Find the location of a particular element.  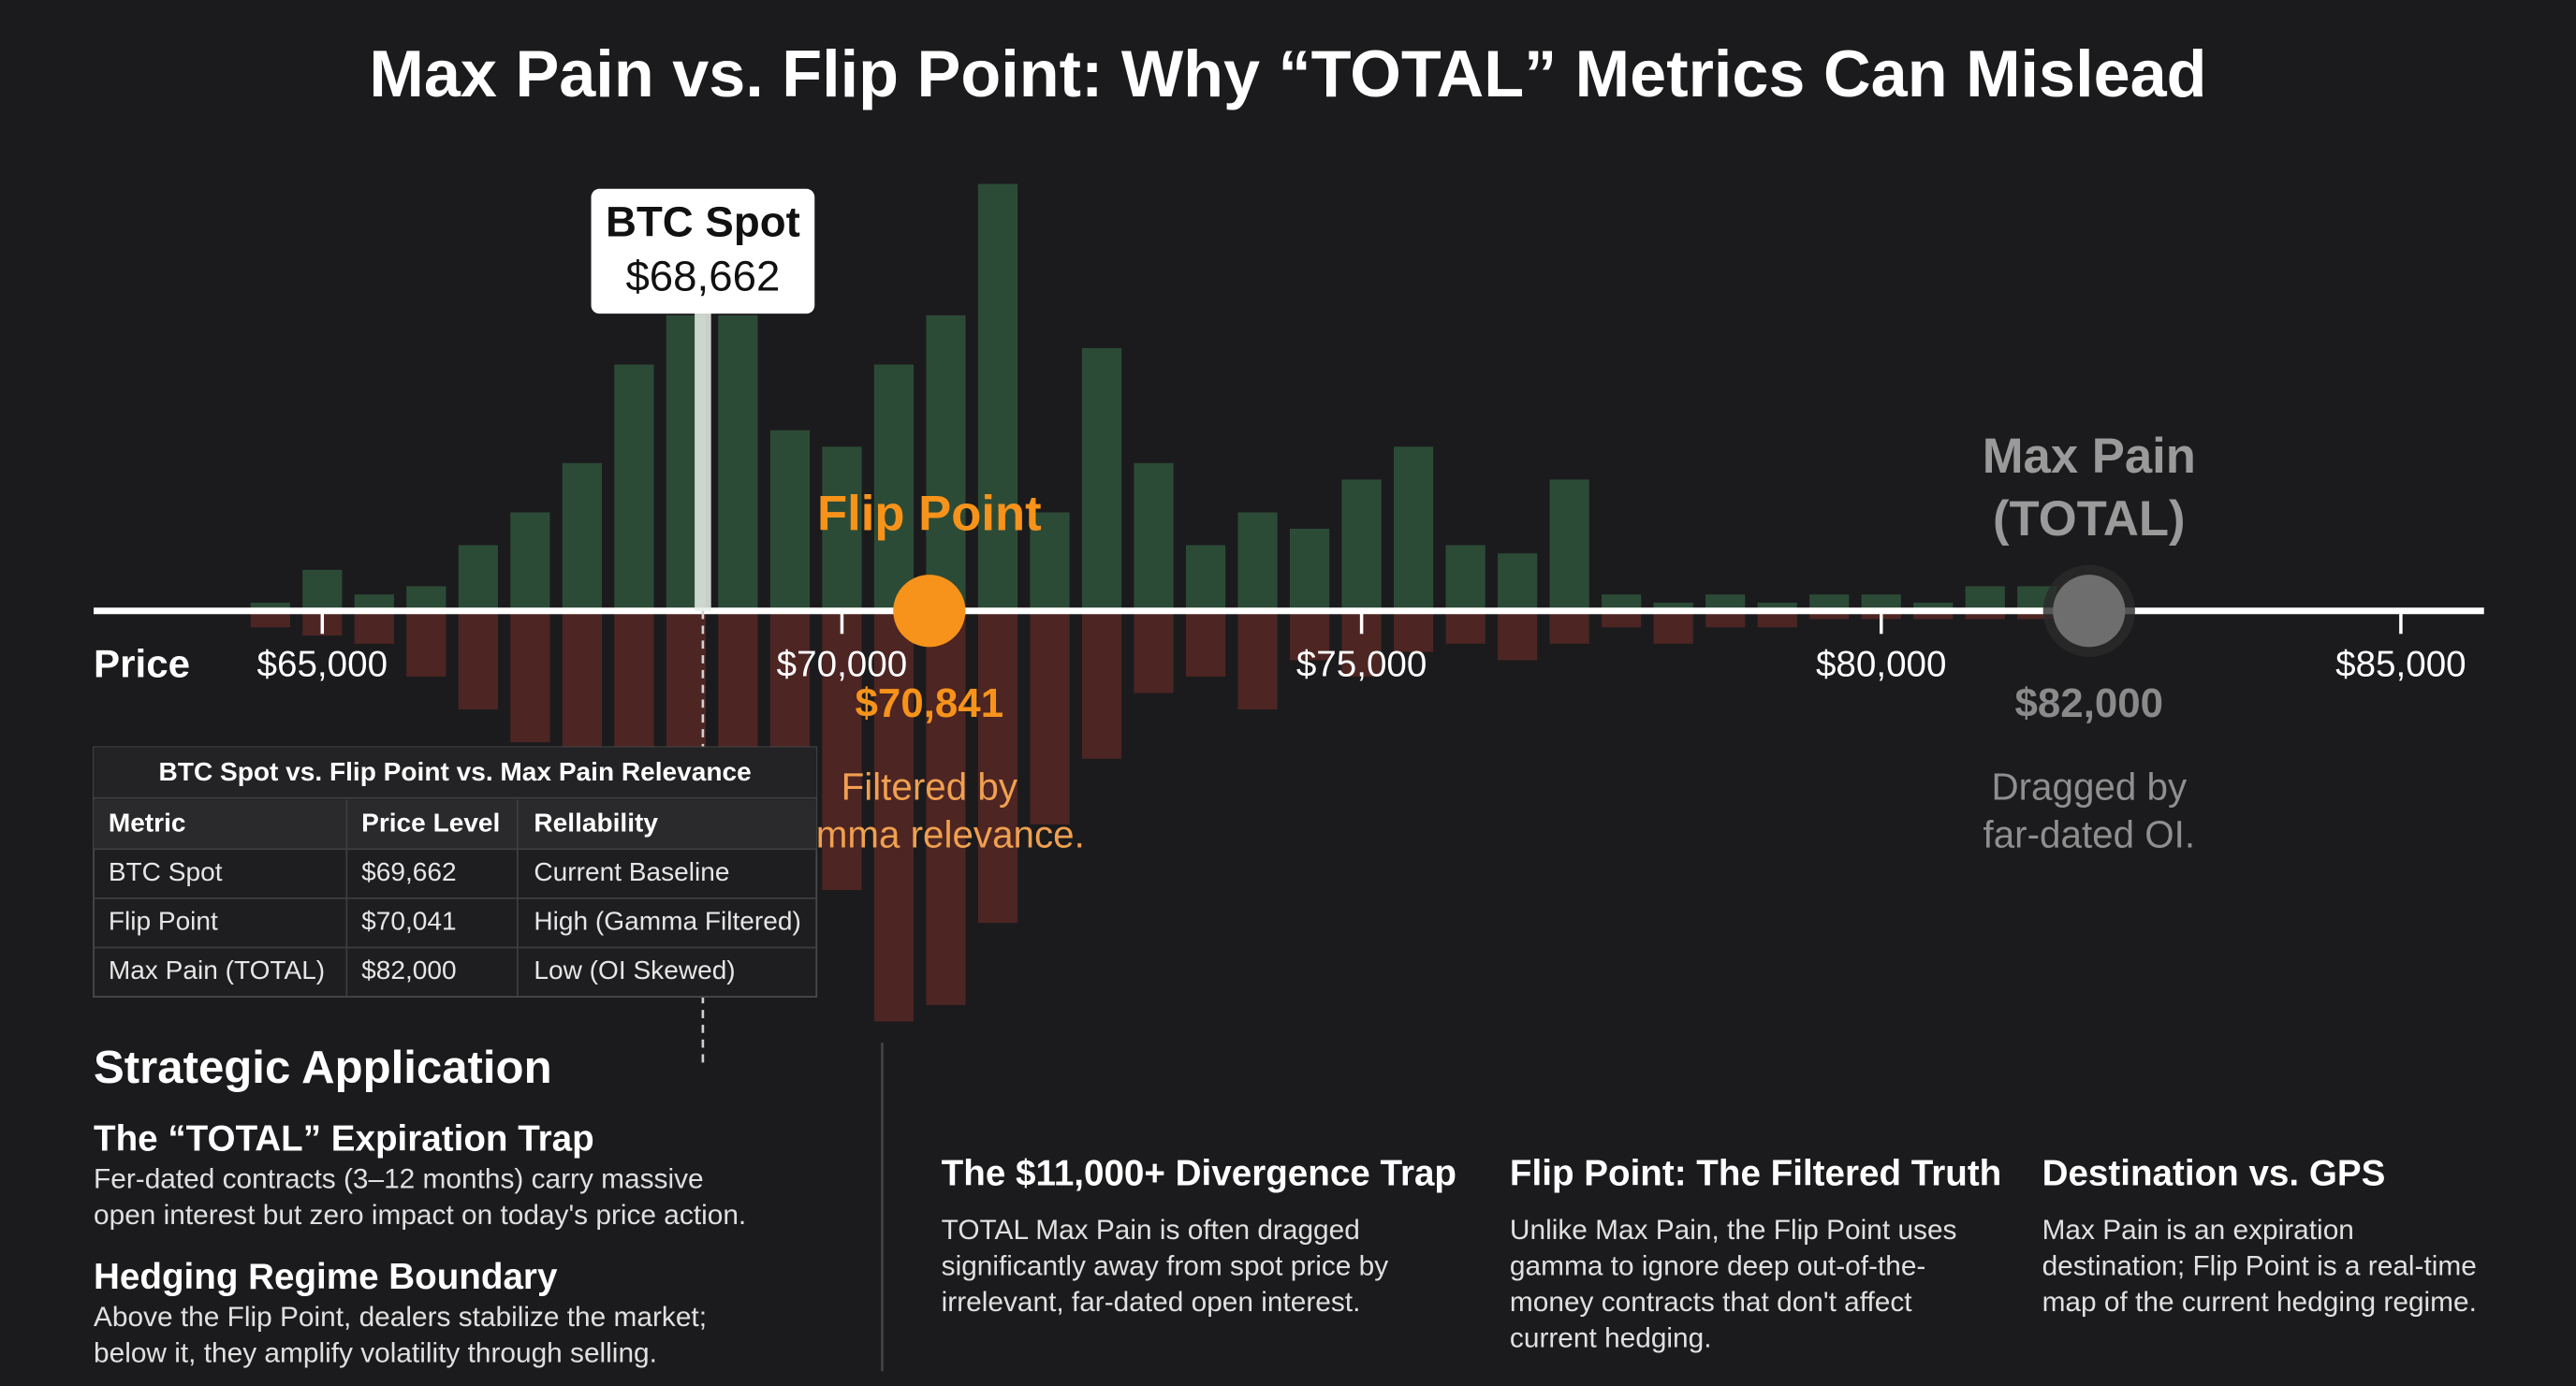

x-tick-label: $65,000 is located at coordinates (322, 665).